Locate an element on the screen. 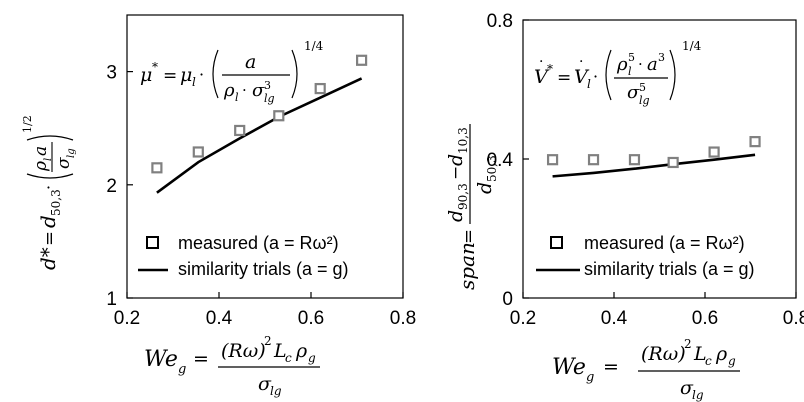 This screenshot has width=804, height=402. y-ticks: 1 2 3 is located at coordinates (119, 186).